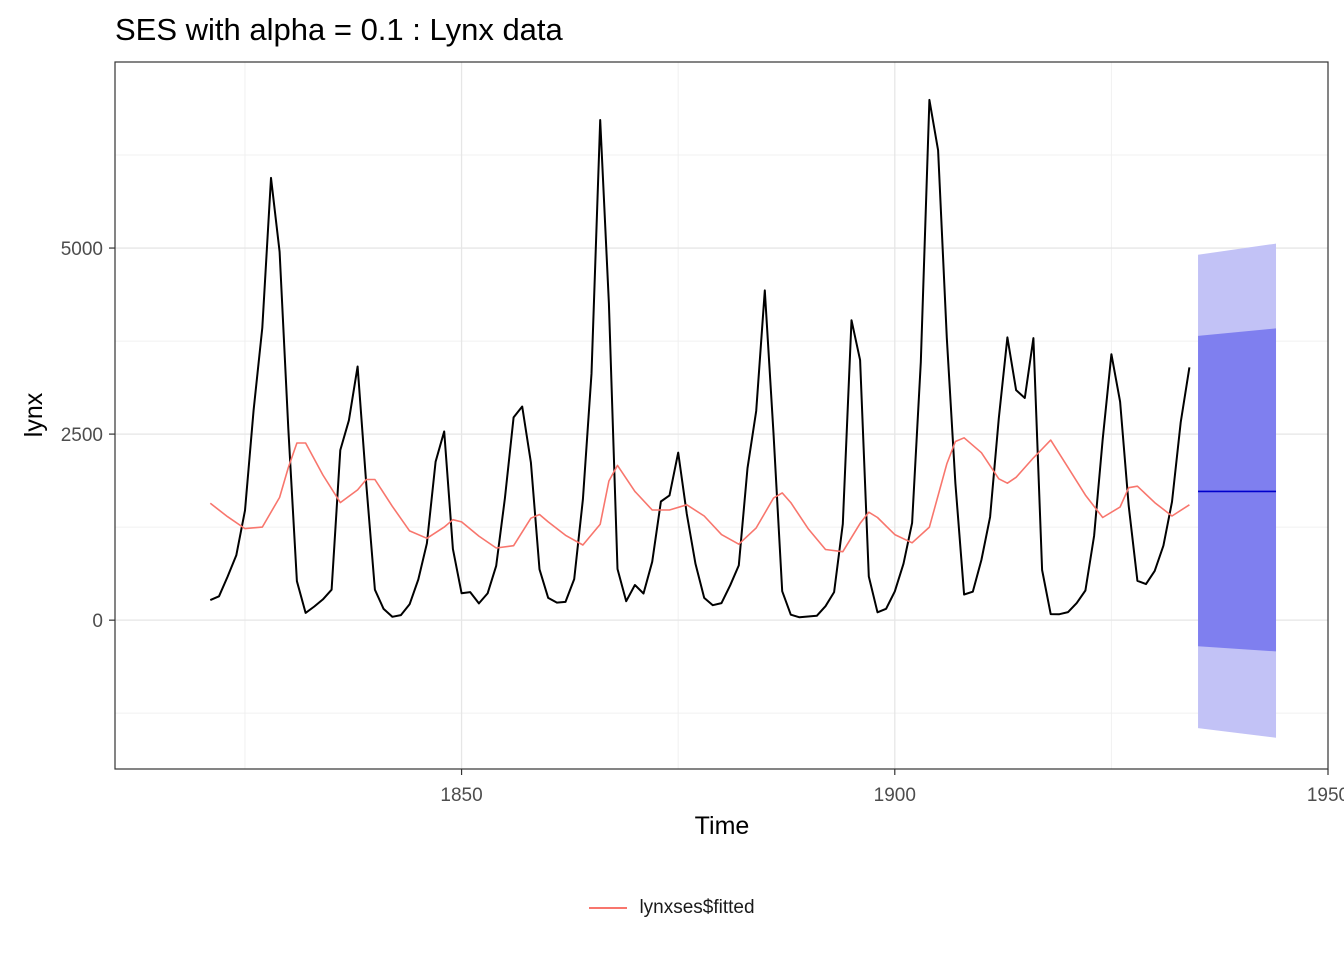 The image size is (1344, 960). I want to click on y-tick-label: 0, so click(97, 621).